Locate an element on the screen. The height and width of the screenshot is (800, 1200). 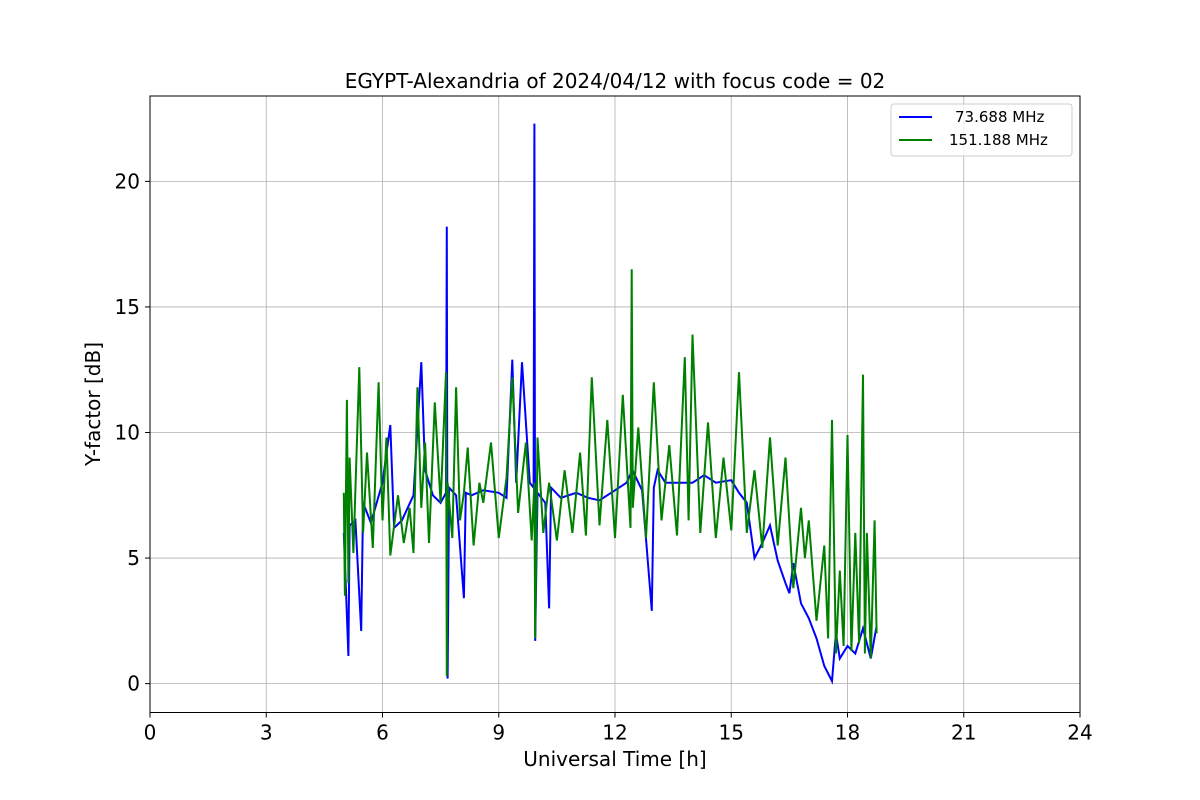
y-axis-label: Y-factor [dB] is located at coordinates (93, 404).